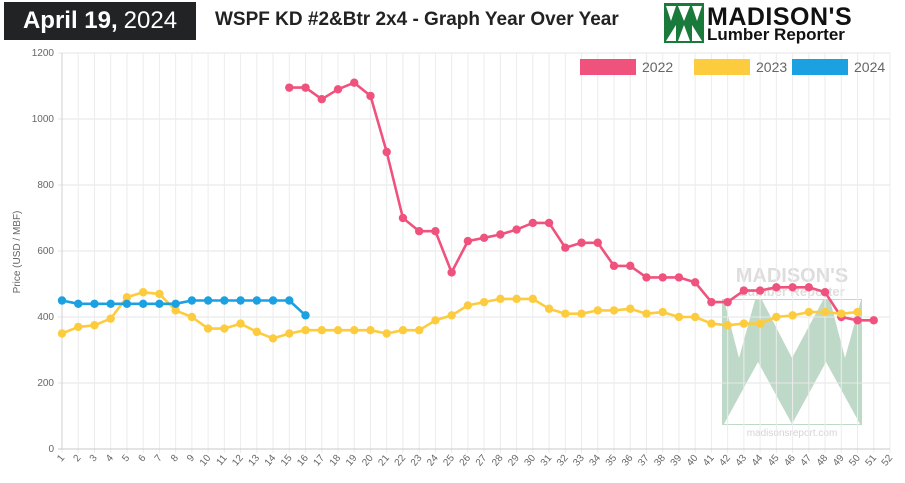 Image resolution: width=905 pixels, height=483 pixels. What do you see at coordinates (740, 67) in the screenshot?
I see `legend-item-2023: 2023` at bounding box center [740, 67].